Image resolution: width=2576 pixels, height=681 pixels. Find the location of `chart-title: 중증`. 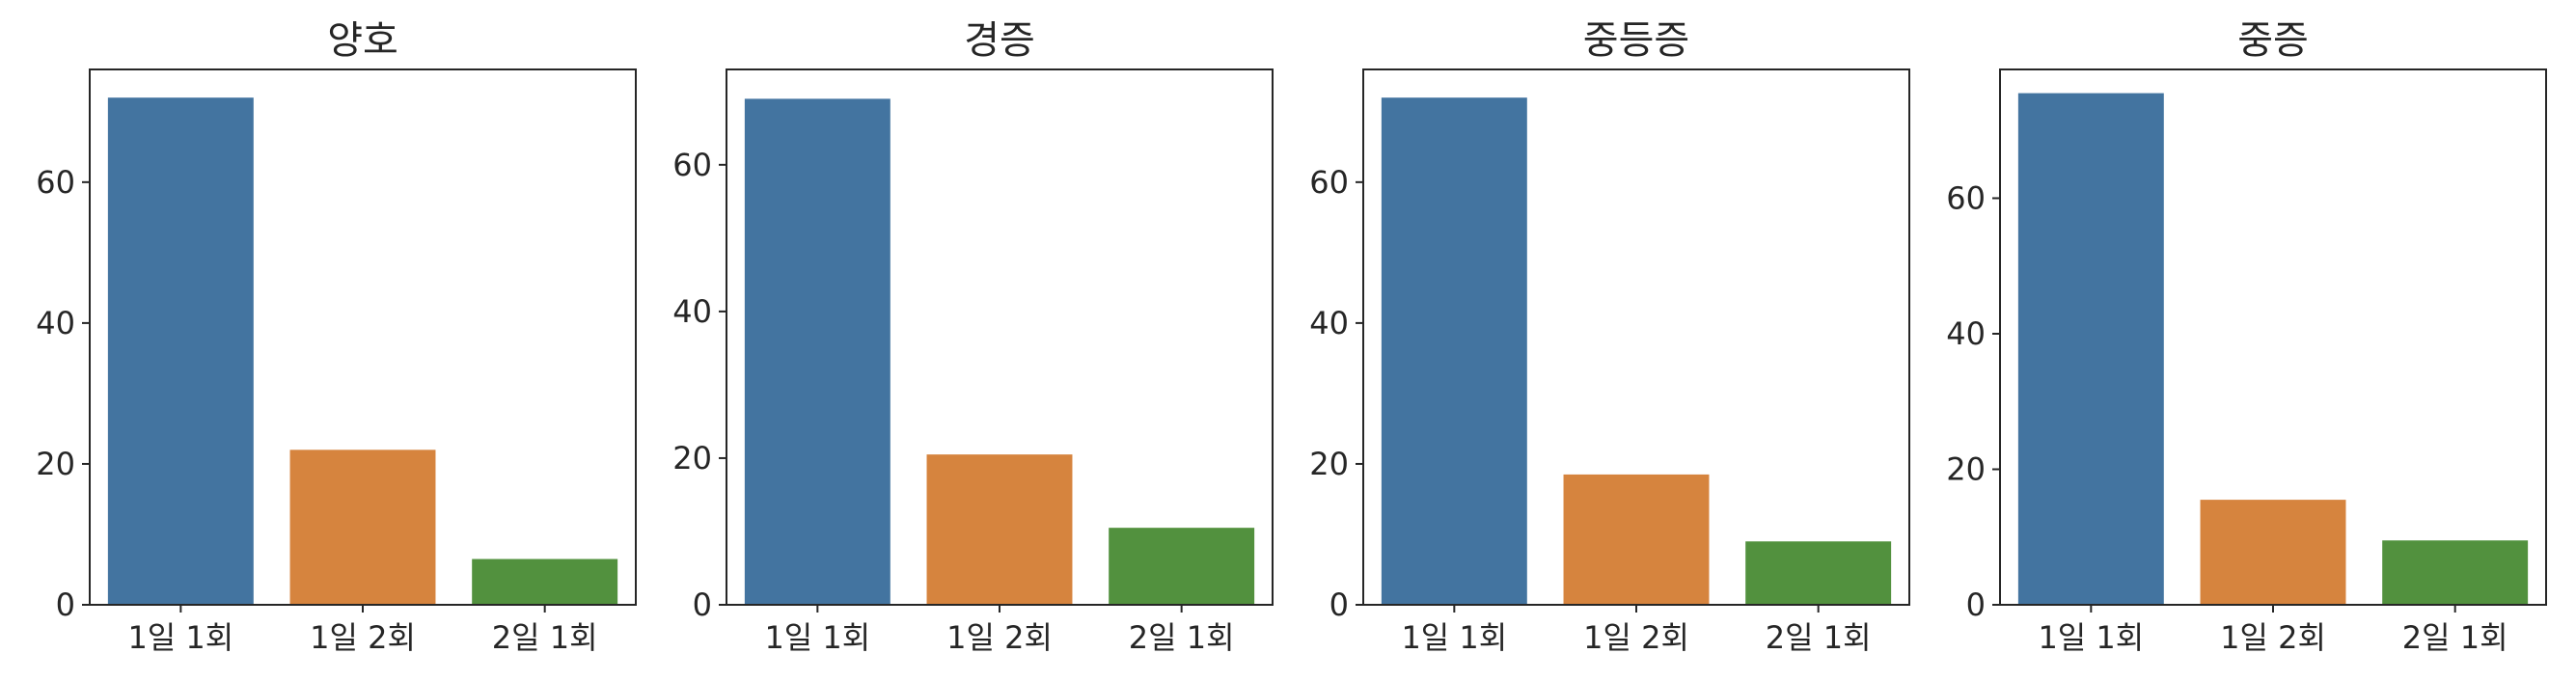

chart-title: 중증 is located at coordinates (2273, 40).